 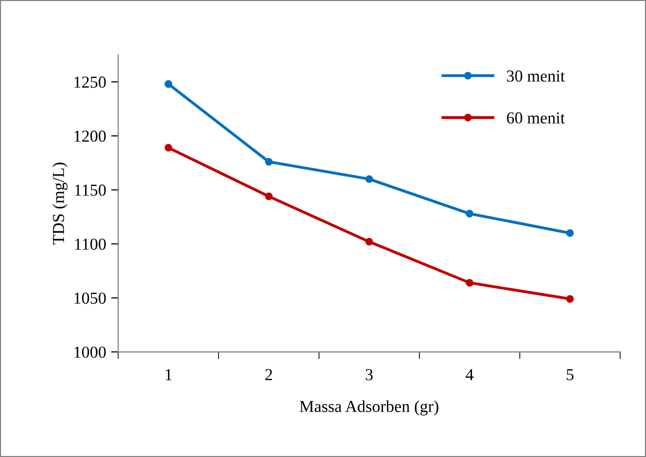 I want to click on x-tick-label: 2, so click(x=268, y=374).